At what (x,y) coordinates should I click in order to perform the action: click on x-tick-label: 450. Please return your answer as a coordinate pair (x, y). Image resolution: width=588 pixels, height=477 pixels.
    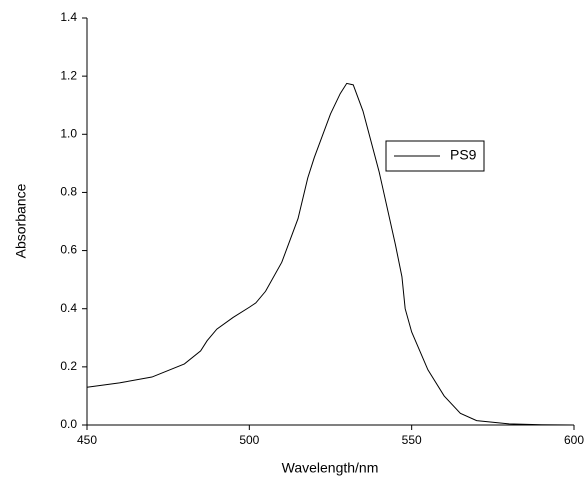
    Looking at the image, I should click on (87, 440).